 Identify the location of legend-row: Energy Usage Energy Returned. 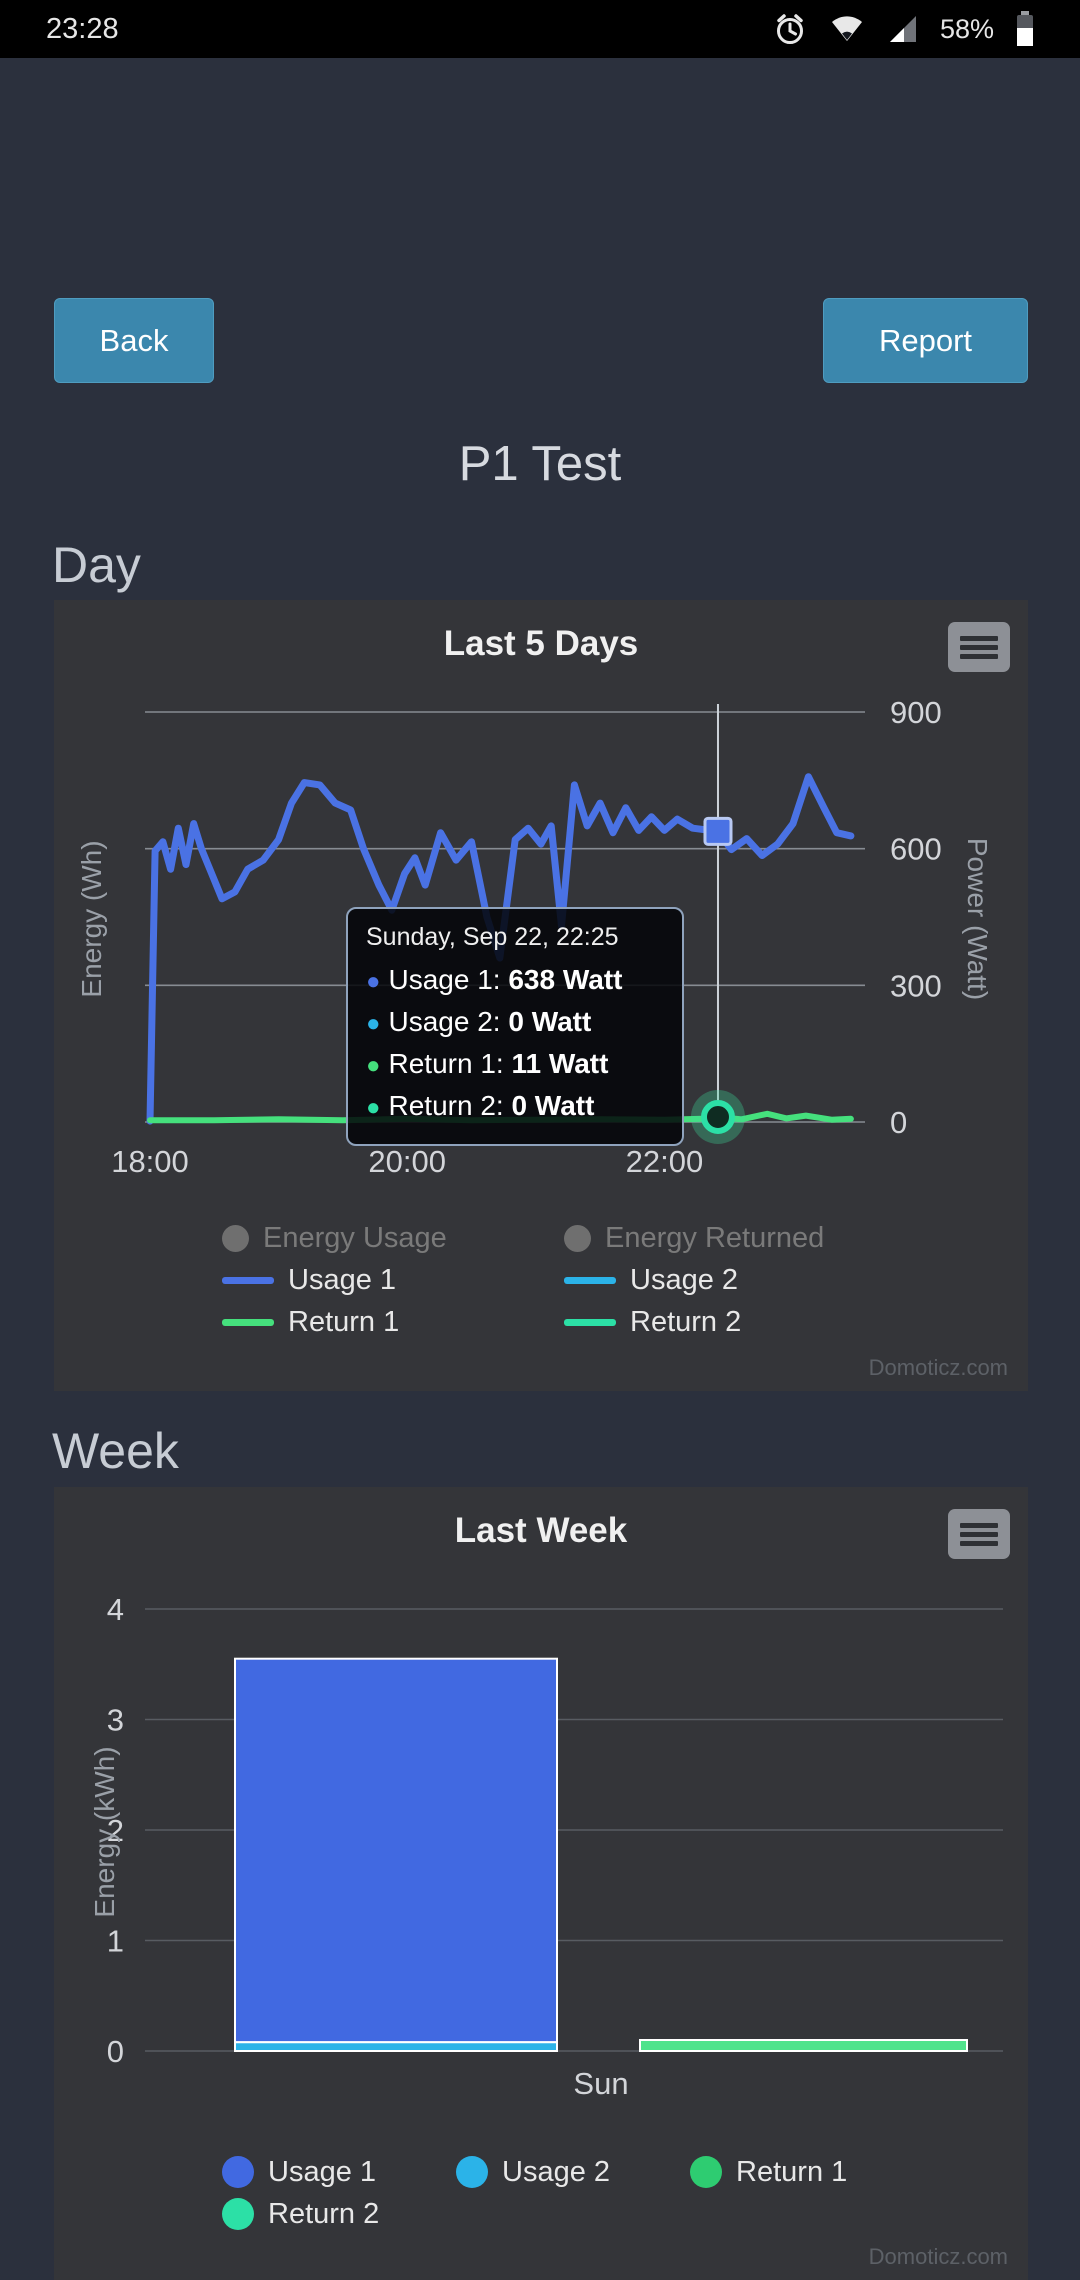
(625, 1238).